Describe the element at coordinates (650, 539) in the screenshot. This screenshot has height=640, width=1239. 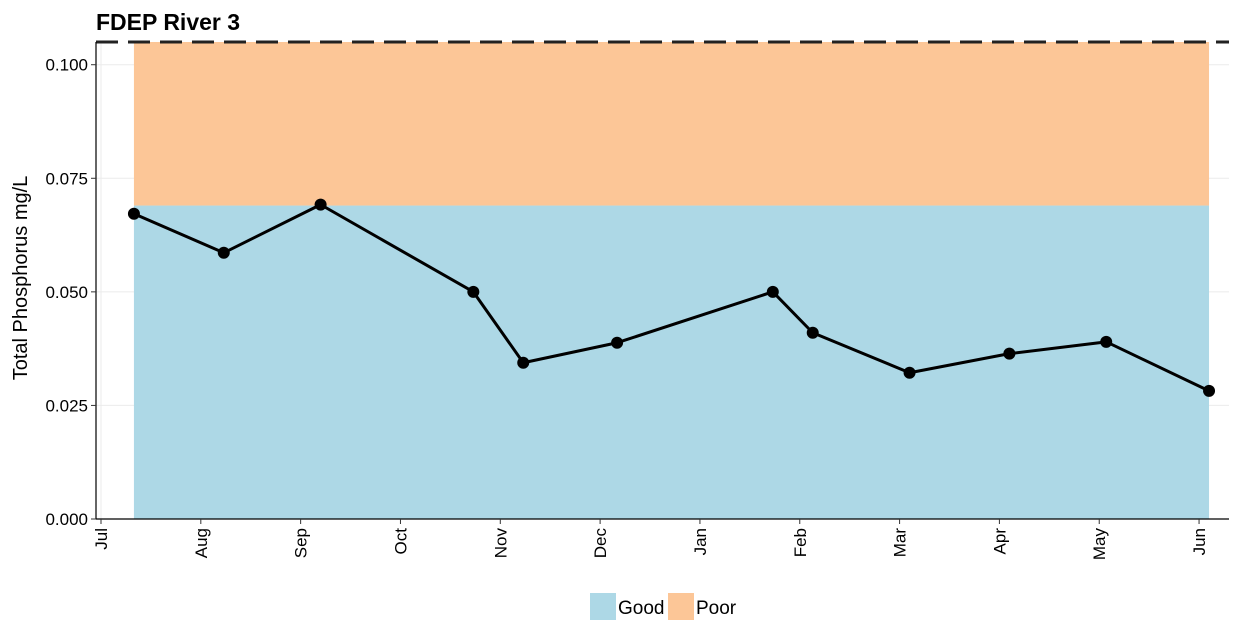
I see `x-axis-ticks: Jul Aug Sep Oct Nov Dec Jan Feb Mar Apr May Jun` at that location.